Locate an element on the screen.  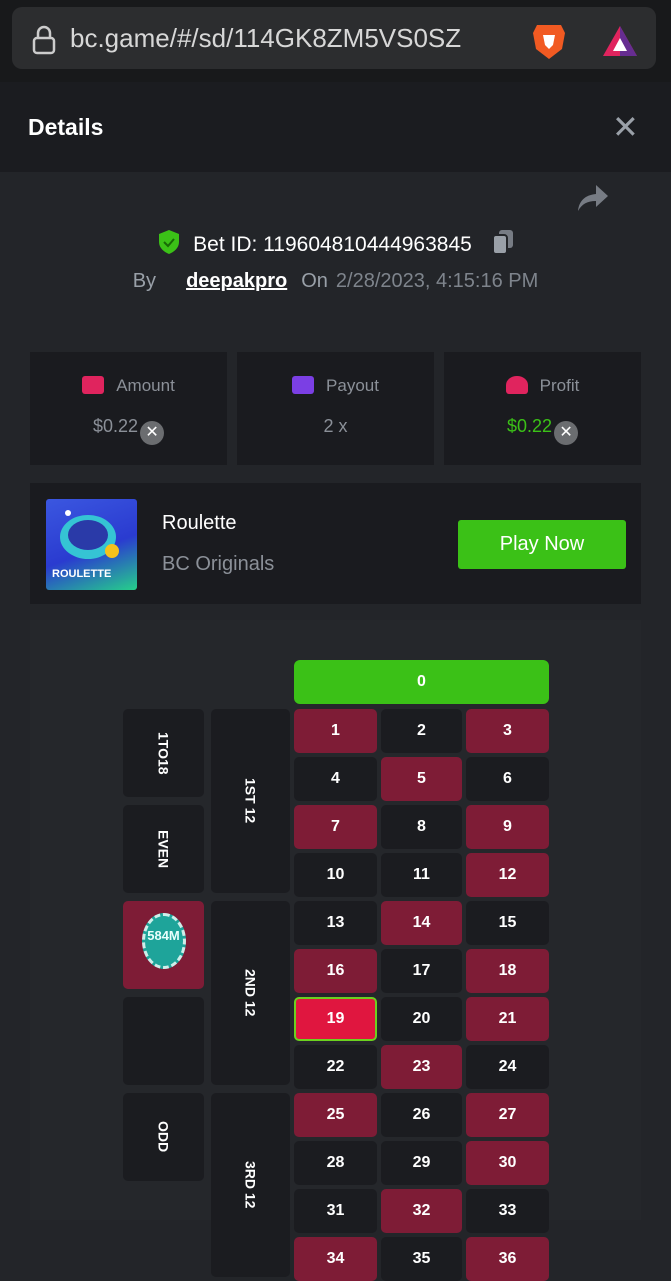
number-cell-3: 3 is located at coordinates (507, 731).